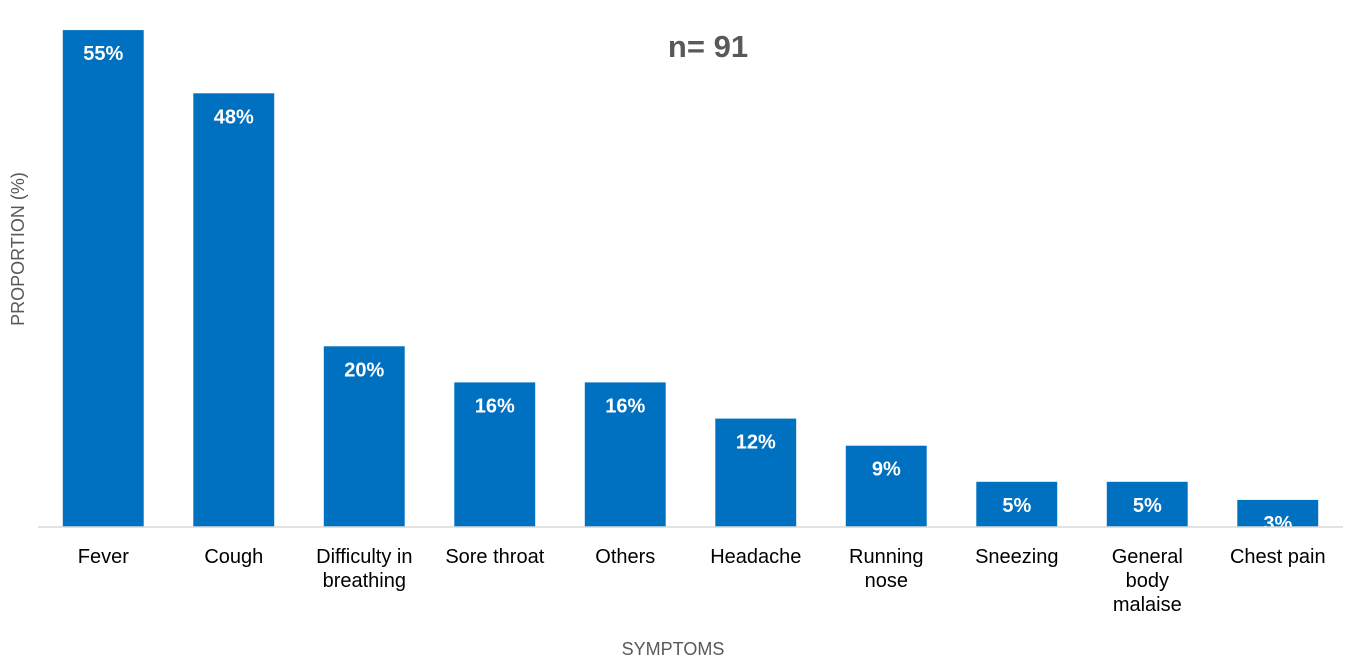 The image size is (1347, 663). I want to click on x-axis-title: SYMPTOMS, so click(673, 648).